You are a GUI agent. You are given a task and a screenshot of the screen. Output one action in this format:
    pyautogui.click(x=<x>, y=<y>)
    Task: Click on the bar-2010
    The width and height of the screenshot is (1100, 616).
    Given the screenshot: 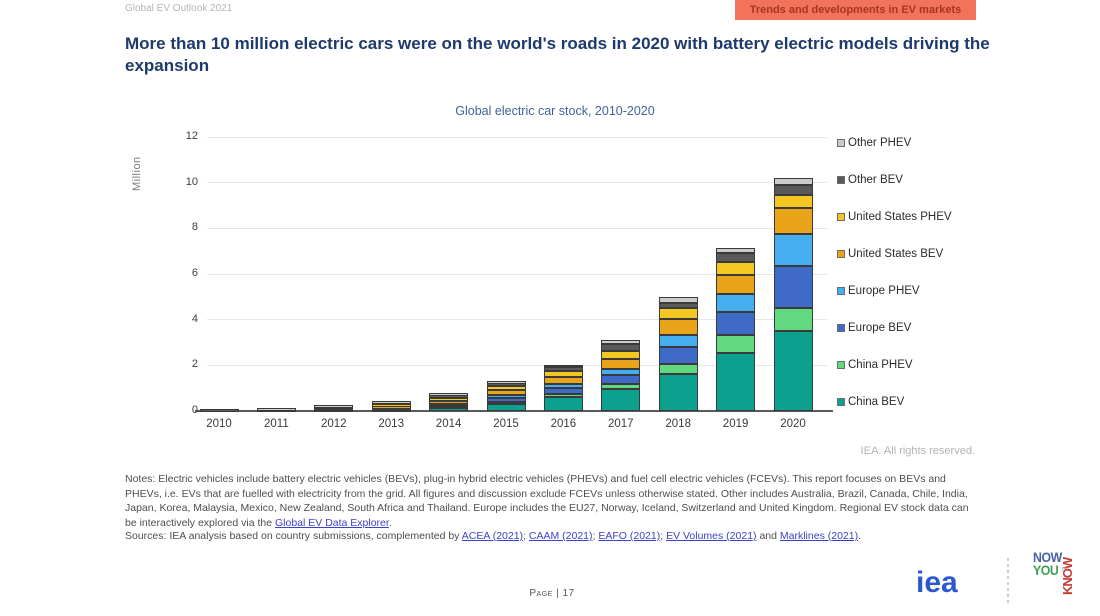 What is the action you would take?
    pyautogui.click(x=219, y=274)
    